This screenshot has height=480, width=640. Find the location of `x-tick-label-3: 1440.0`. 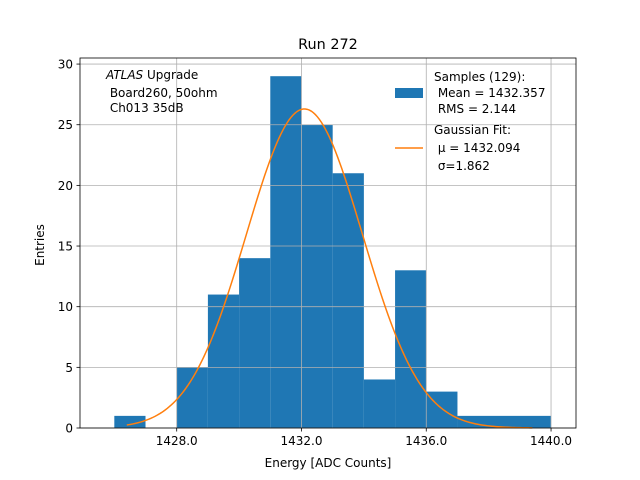

x-tick-label-3: 1440.0 is located at coordinates (551, 441).